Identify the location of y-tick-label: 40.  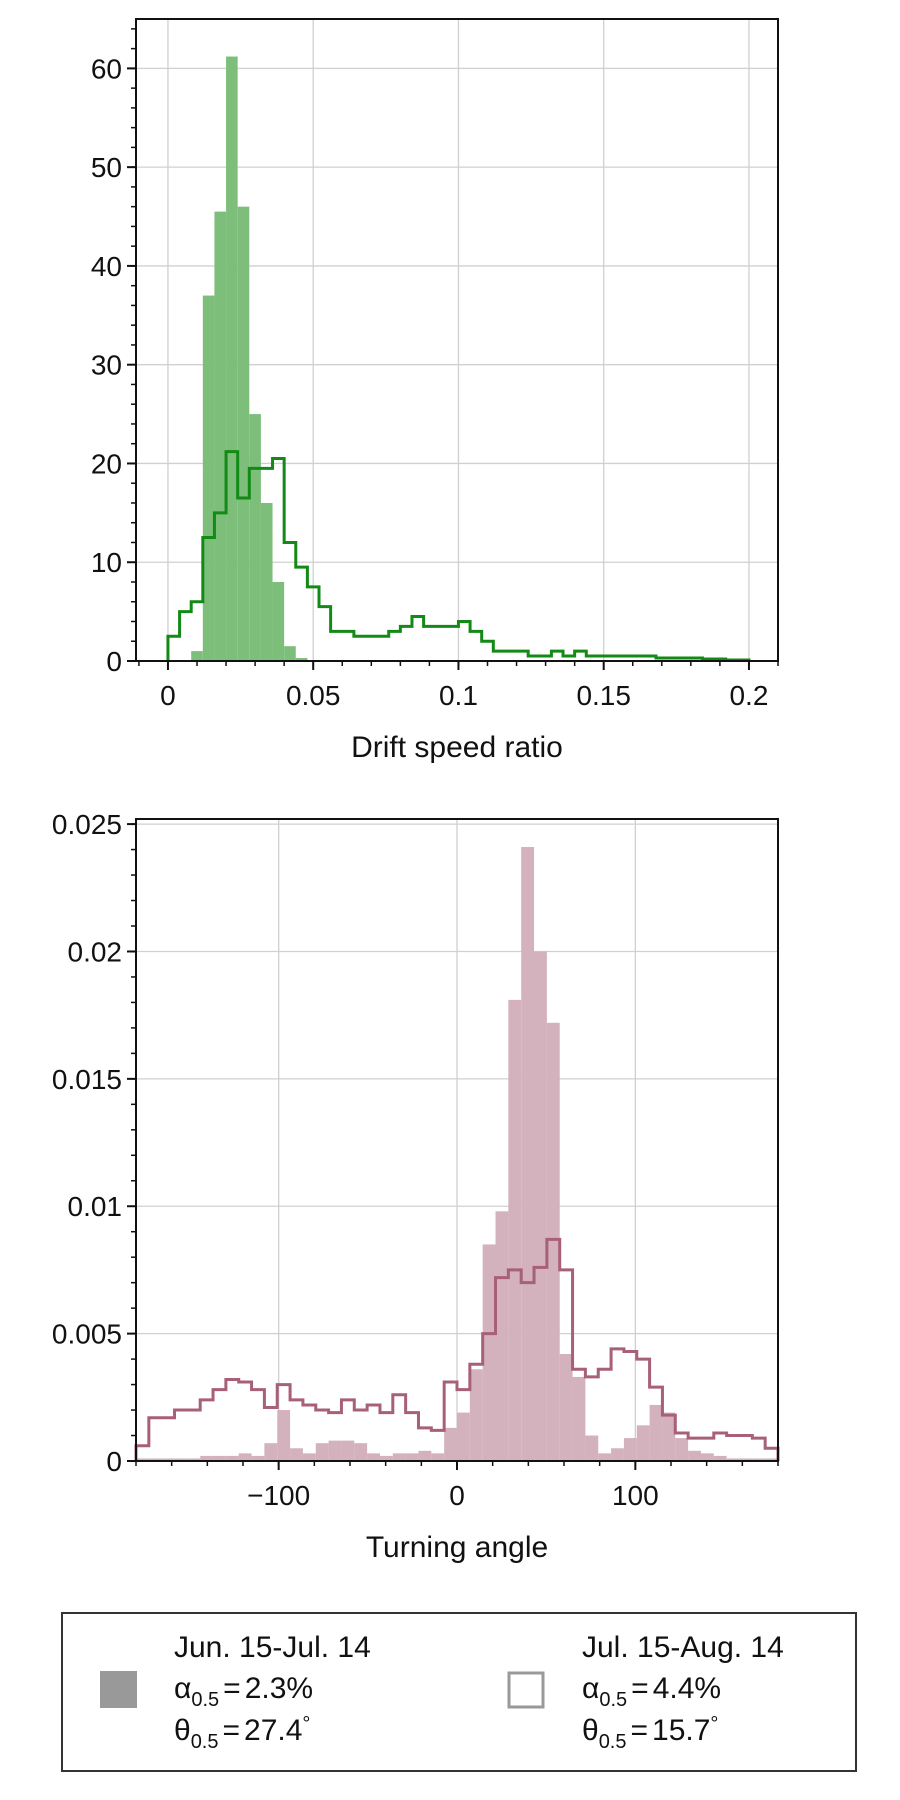
(106, 266).